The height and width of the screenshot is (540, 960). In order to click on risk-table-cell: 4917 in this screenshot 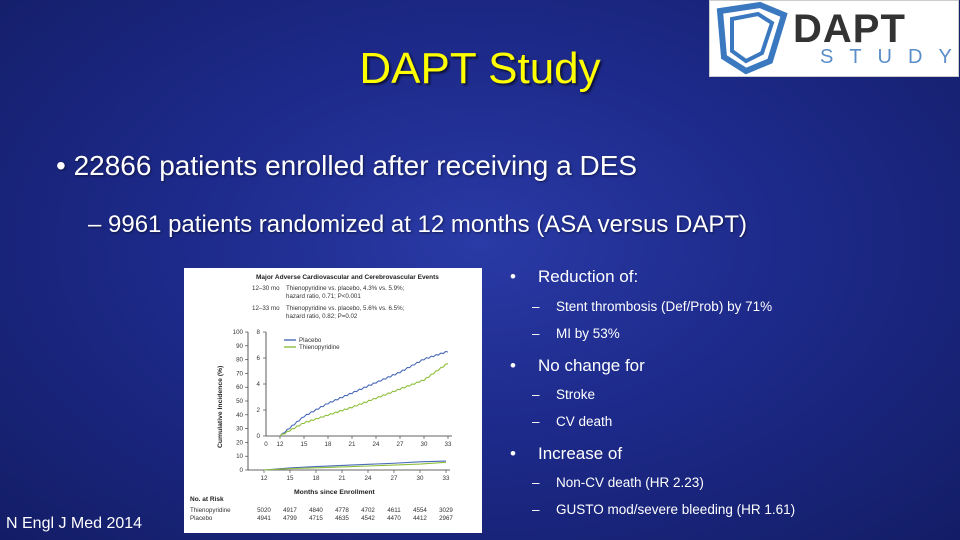, I will do `click(290, 510)`.